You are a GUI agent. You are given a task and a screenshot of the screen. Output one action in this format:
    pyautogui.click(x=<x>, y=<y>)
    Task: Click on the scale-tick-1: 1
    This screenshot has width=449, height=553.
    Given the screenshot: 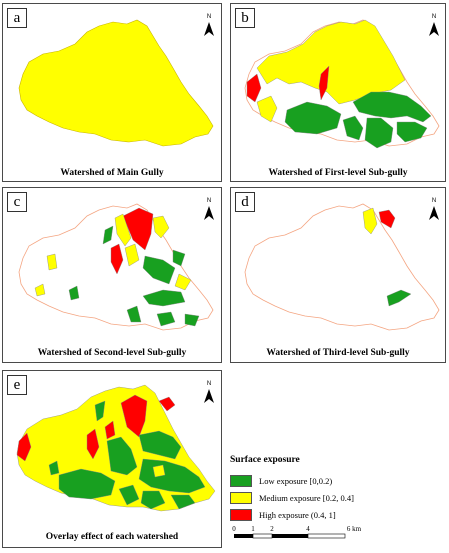 What is the action you would take?
    pyautogui.click(x=253, y=529)
    